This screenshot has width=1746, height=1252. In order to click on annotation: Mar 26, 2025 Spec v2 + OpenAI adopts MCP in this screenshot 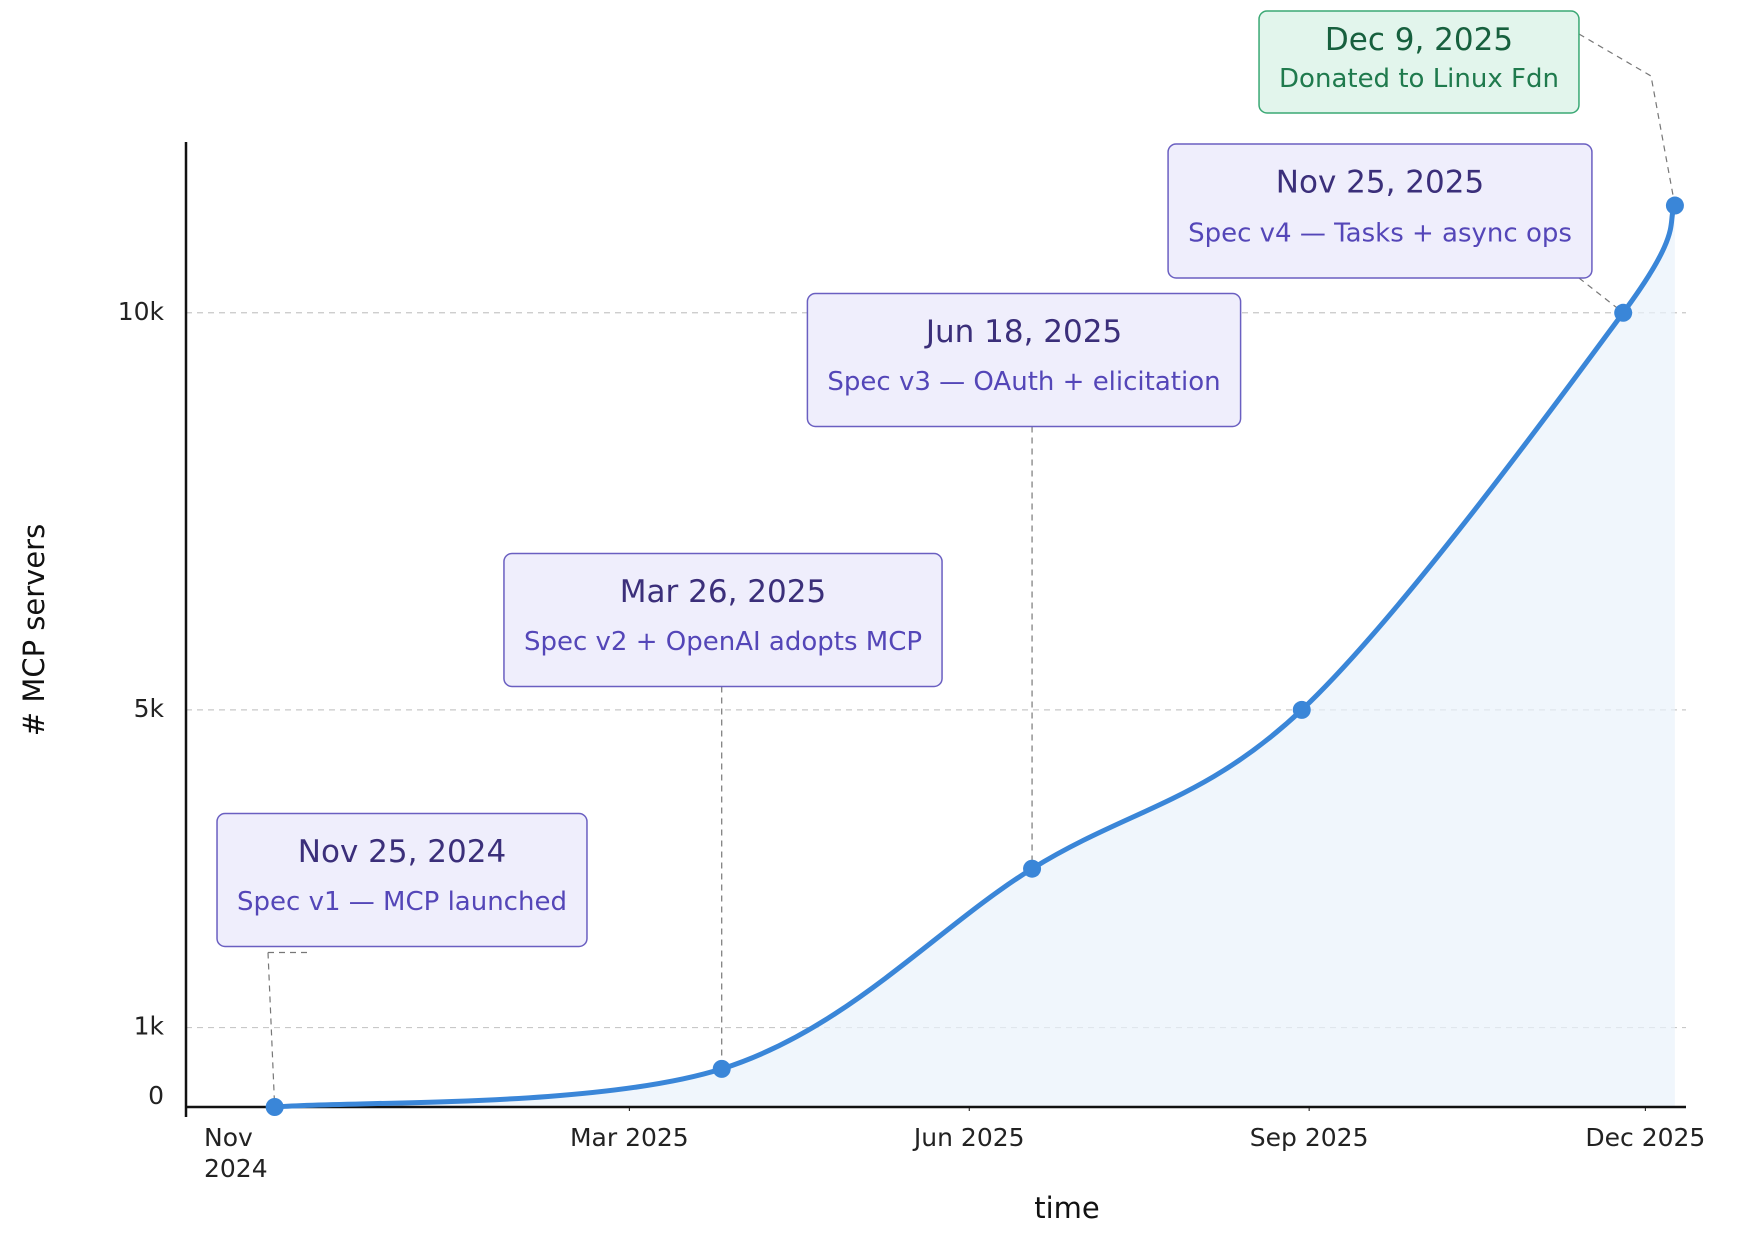, I will do `click(723, 620)`.